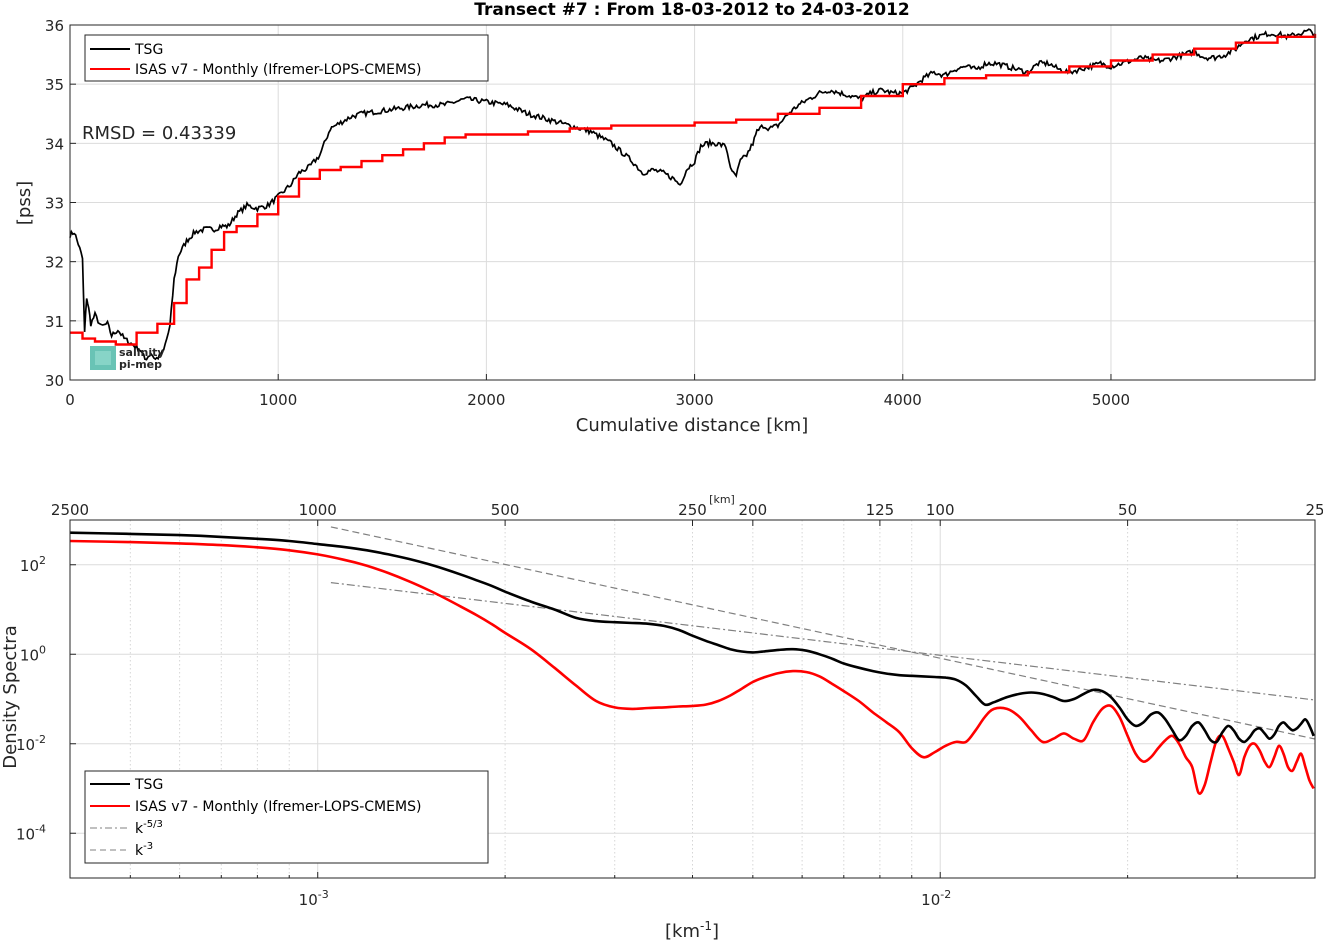 The width and height of the screenshot is (1323, 942). Describe the element at coordinates (694, 400) in the screenshot. I see `top-x-tick-label: 3000` at that location.